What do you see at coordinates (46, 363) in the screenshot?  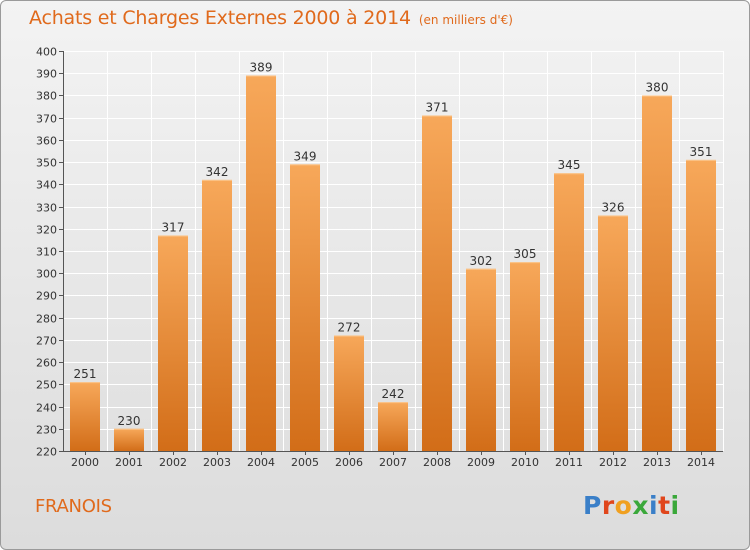 I see `y-tick-label: 260` at bounding box center [46, 363].